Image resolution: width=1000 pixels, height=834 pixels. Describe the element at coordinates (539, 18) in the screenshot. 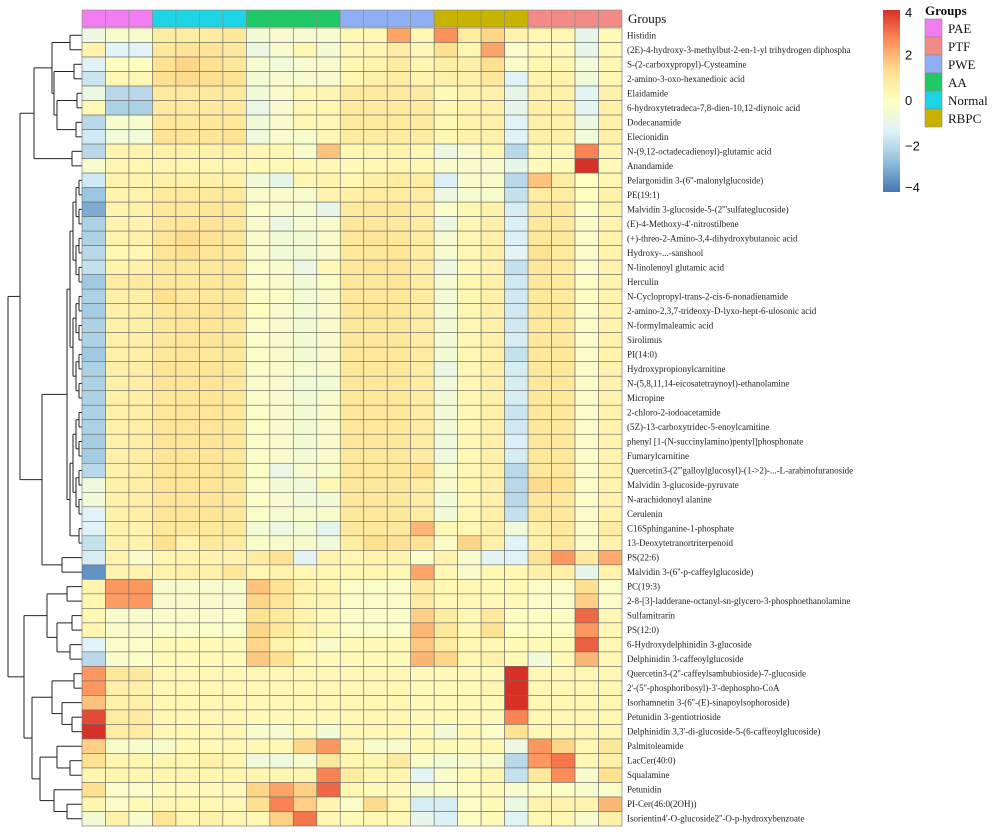

I see `group-bar-cell-ptf` at that location.